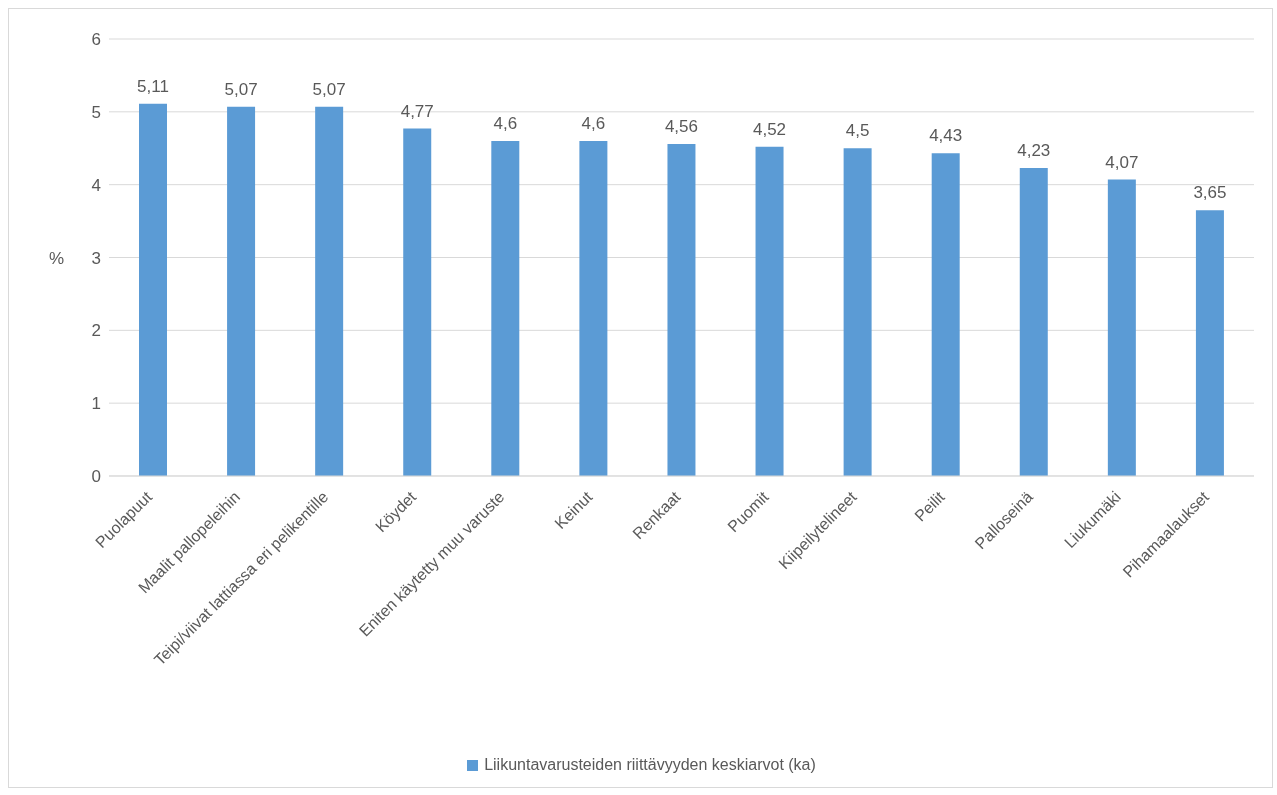 The image size is (1277, 795). What do you see at coordinates (96, 404) in the screenshot?
I see `y-tick-label: 1` at bounding box center [96, 404].